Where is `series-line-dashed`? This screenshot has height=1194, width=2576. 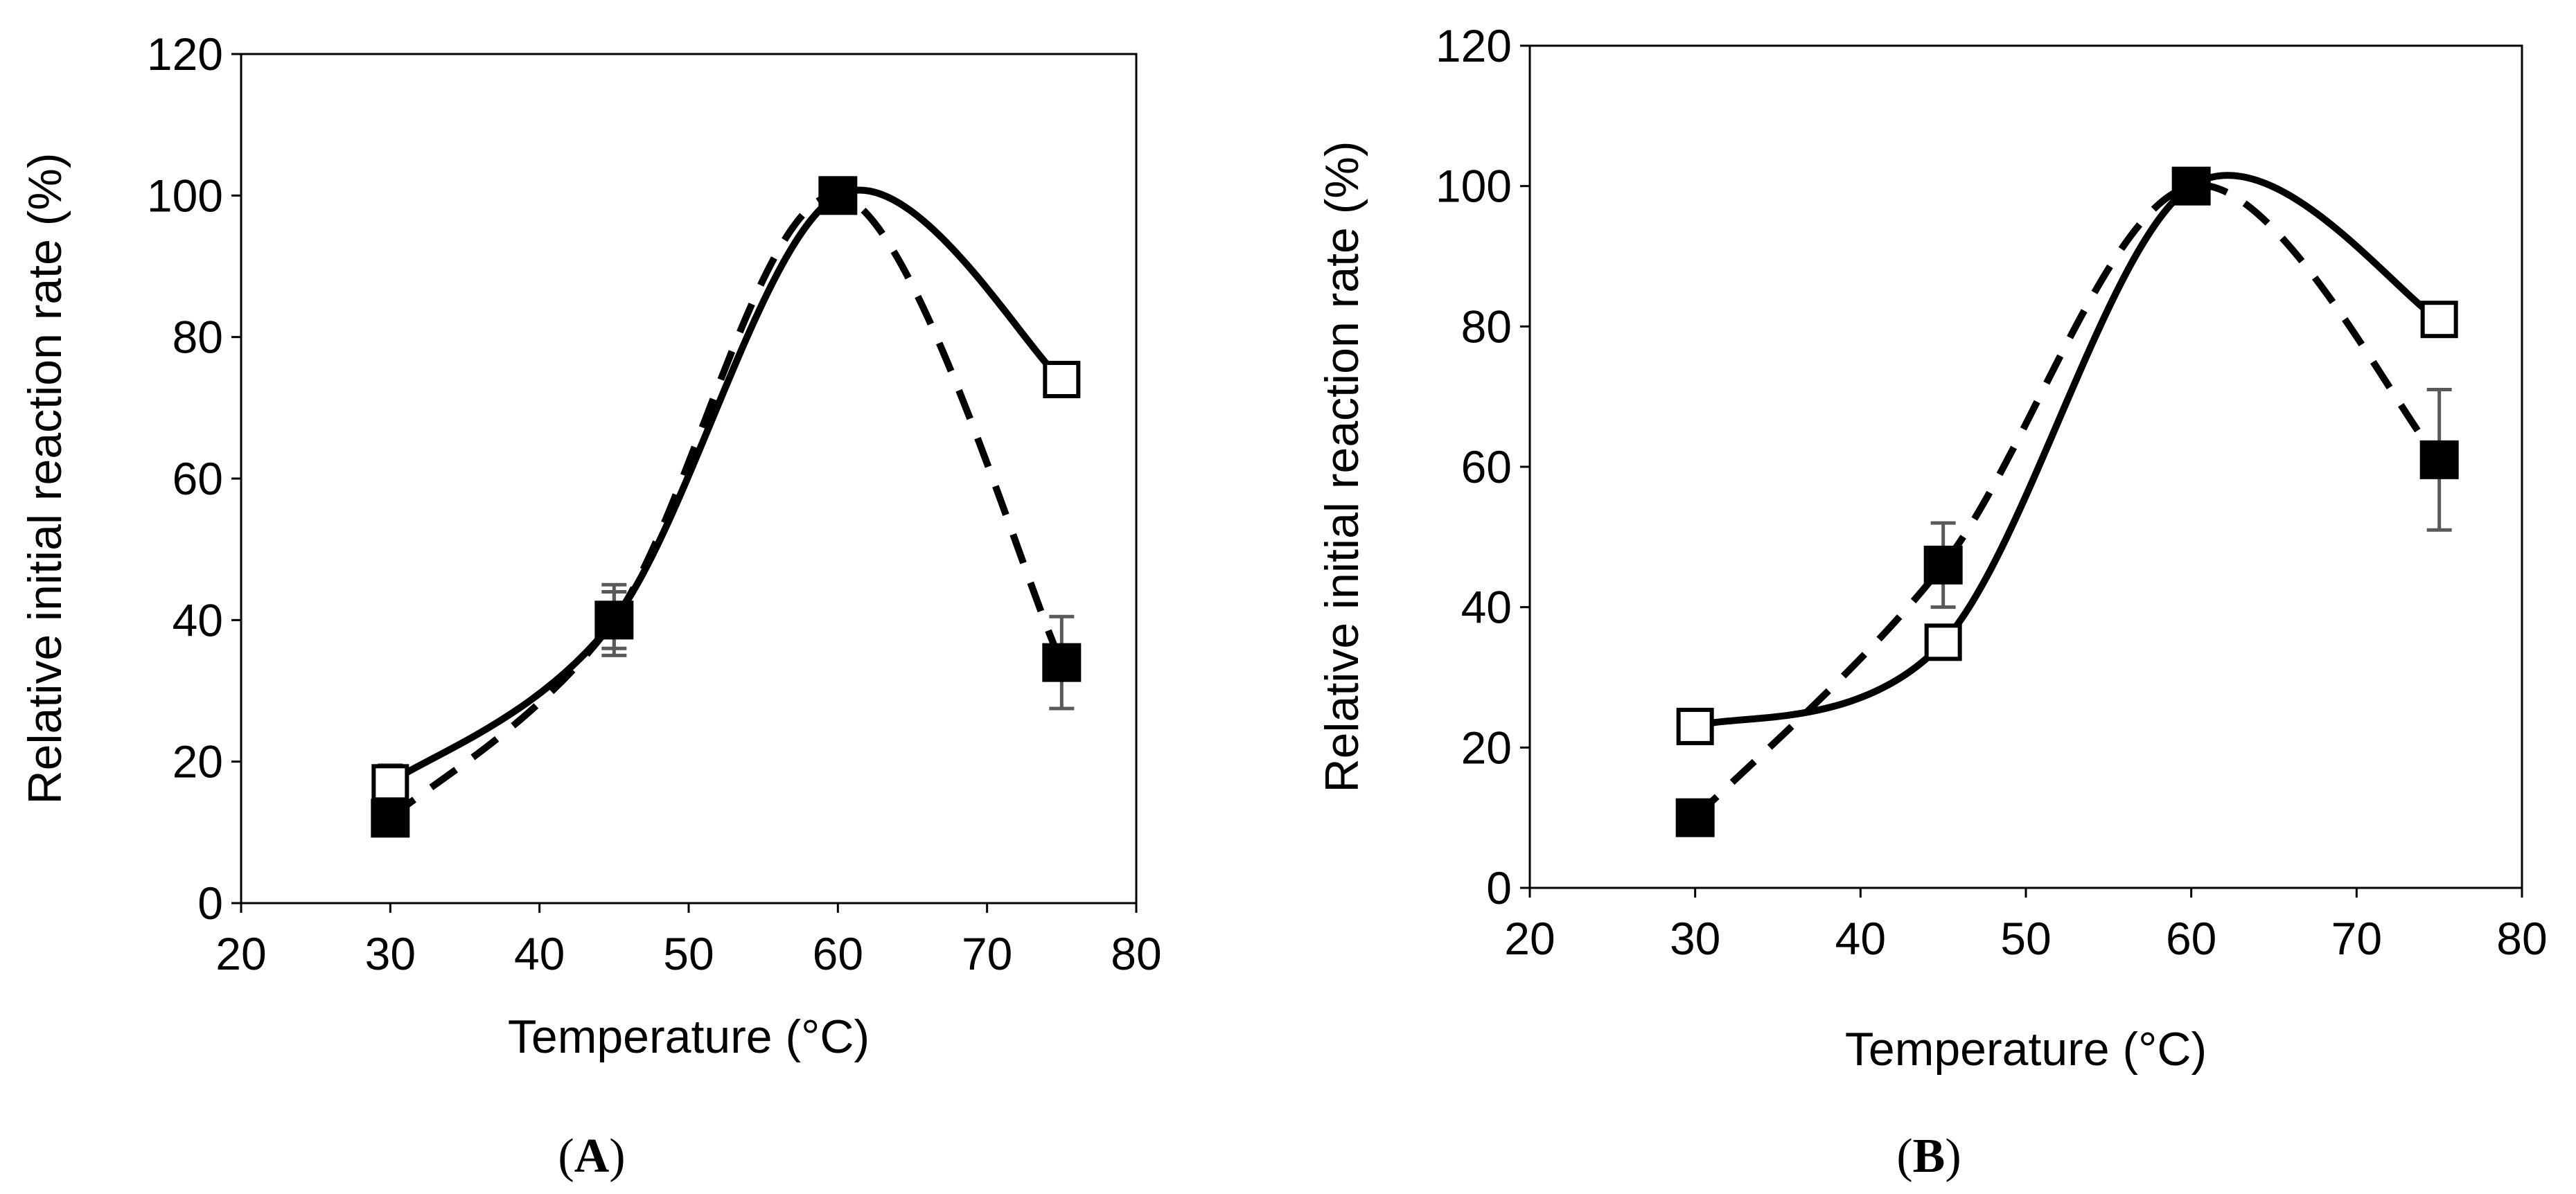
series-line-dashed is located at coordinates (726, 506).